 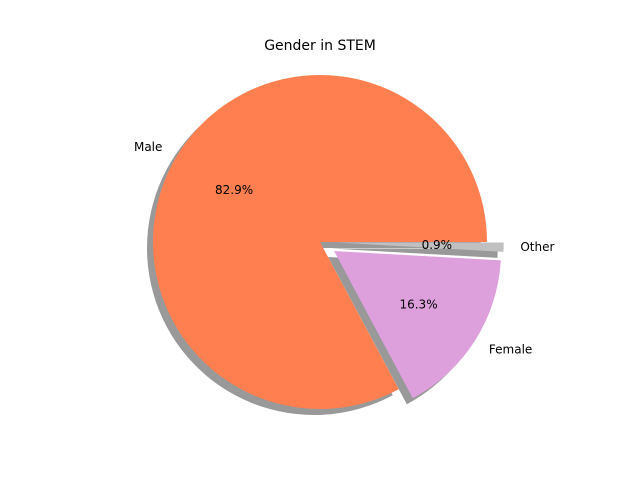 I want to click on chart-title: Gender in STEM, so click(x=320, y=46).